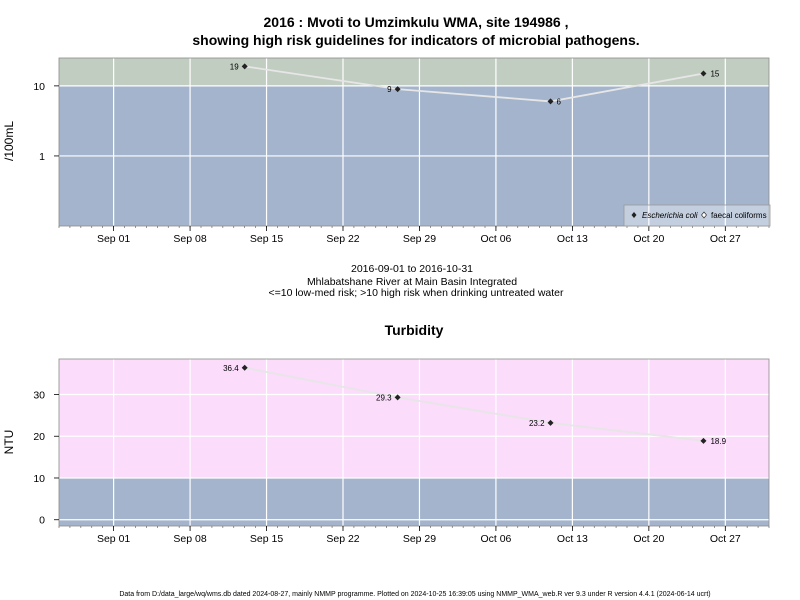 This screenshot has width=800, height=600. What do you see at coordinates (9, 442) in the screenshot?
I see `chart2-ylabel: NTU` at bounding box center [9, 442].